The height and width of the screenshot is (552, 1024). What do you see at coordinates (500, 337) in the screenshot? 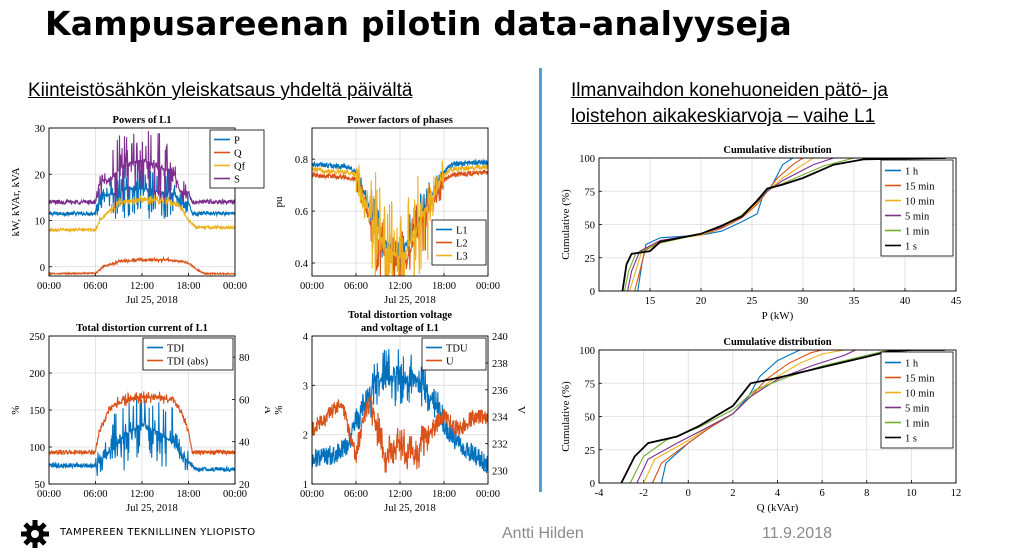
I see `y2-tick-label: 240` at bounding box center [500, 337].